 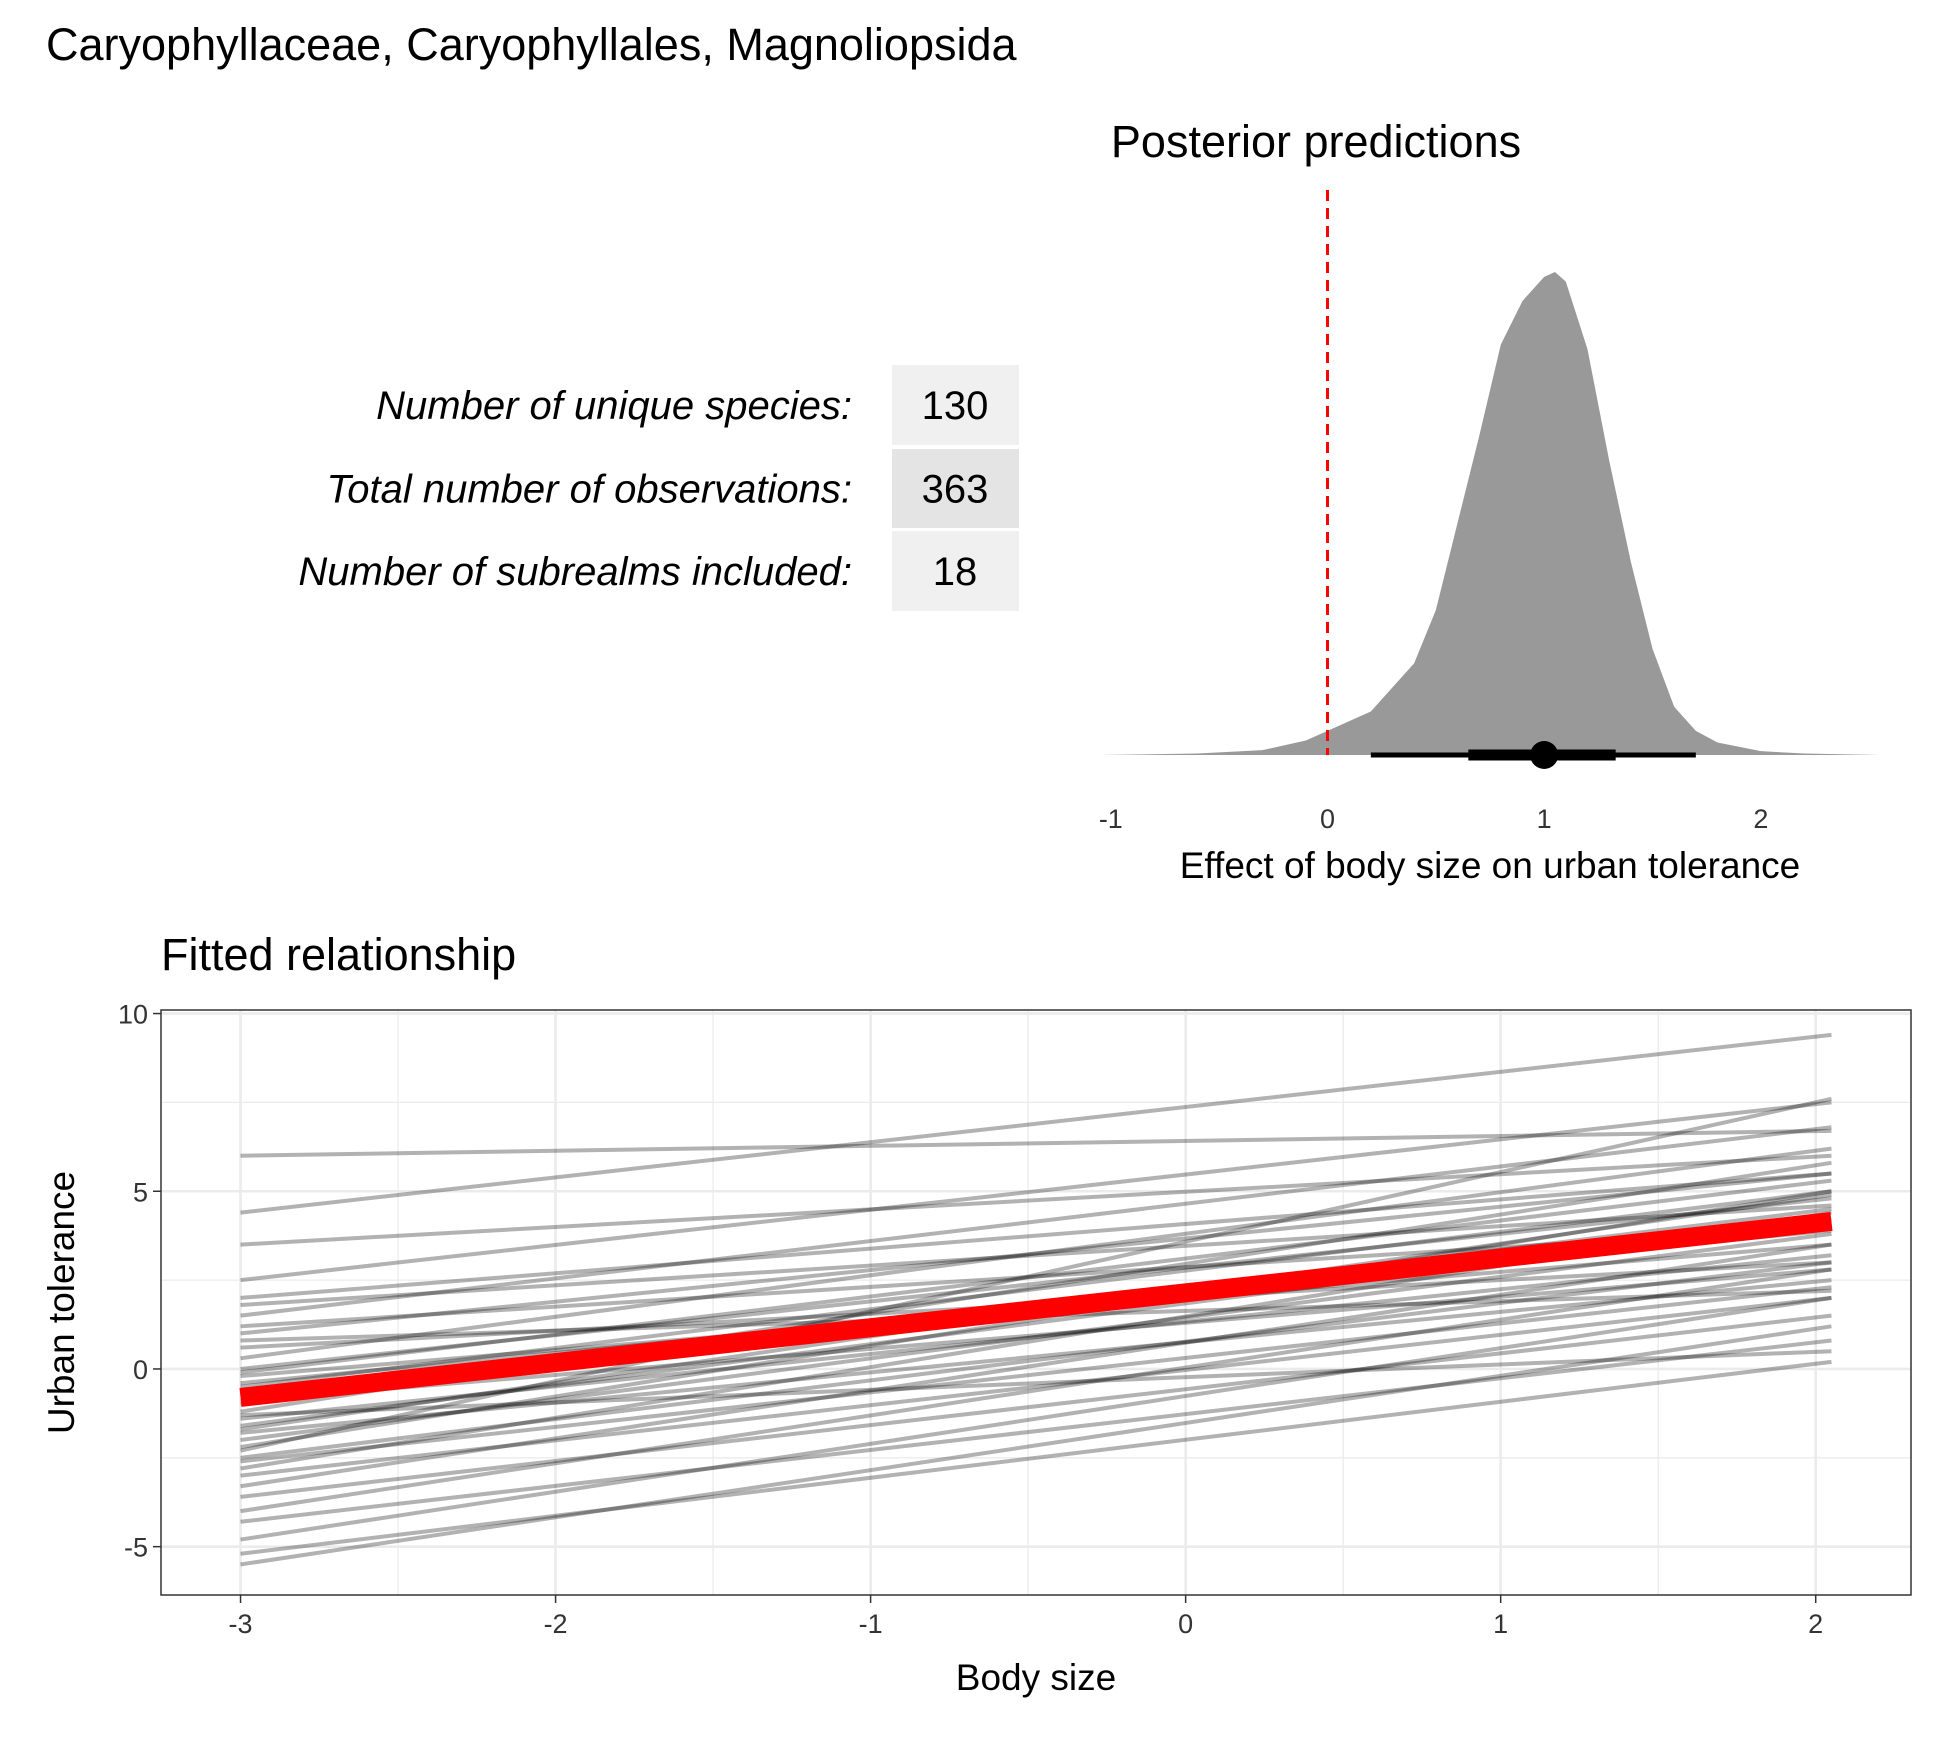 I want to click on x-axis-title: Effect of body size on urban tolerance, so click(x=1490, y=865).